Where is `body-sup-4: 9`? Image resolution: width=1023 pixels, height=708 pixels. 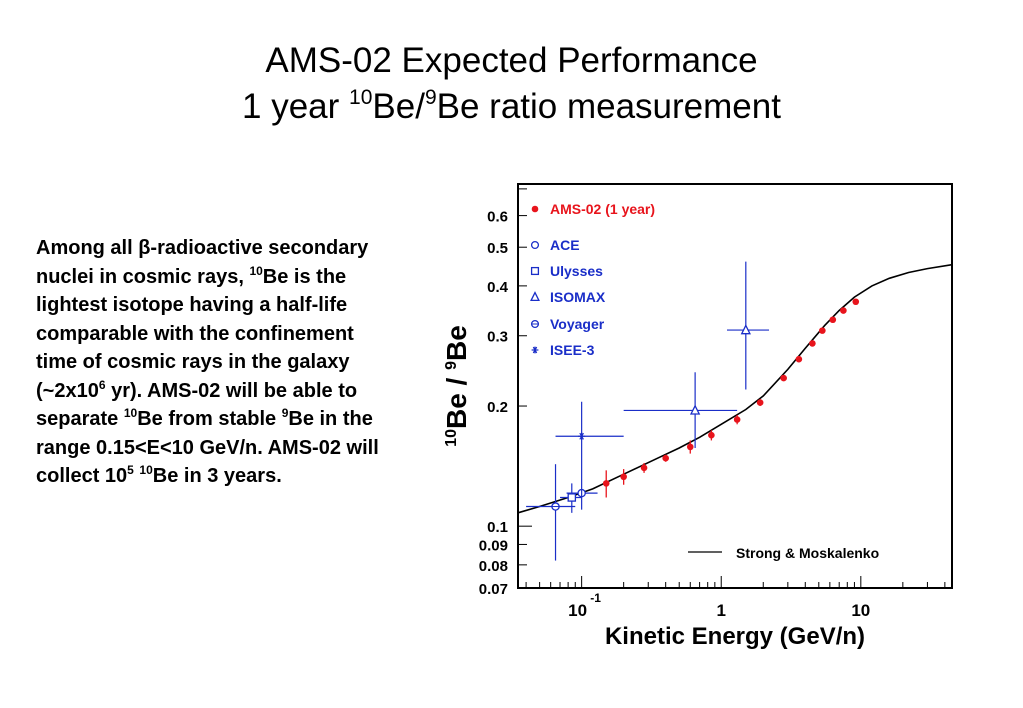 body-sup-4: 9 is located at coordinates (285, 413).